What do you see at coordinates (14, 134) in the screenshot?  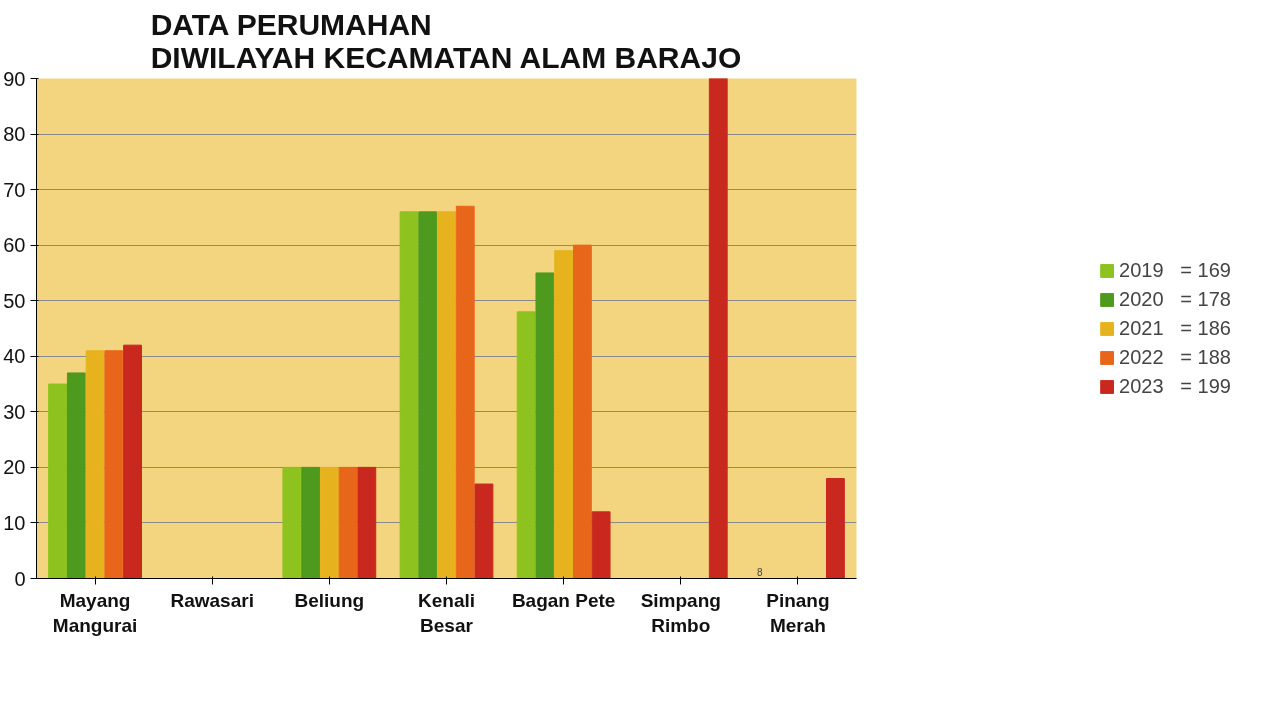 I see `y-tick-label: 80` at bounding box center [14, 134].